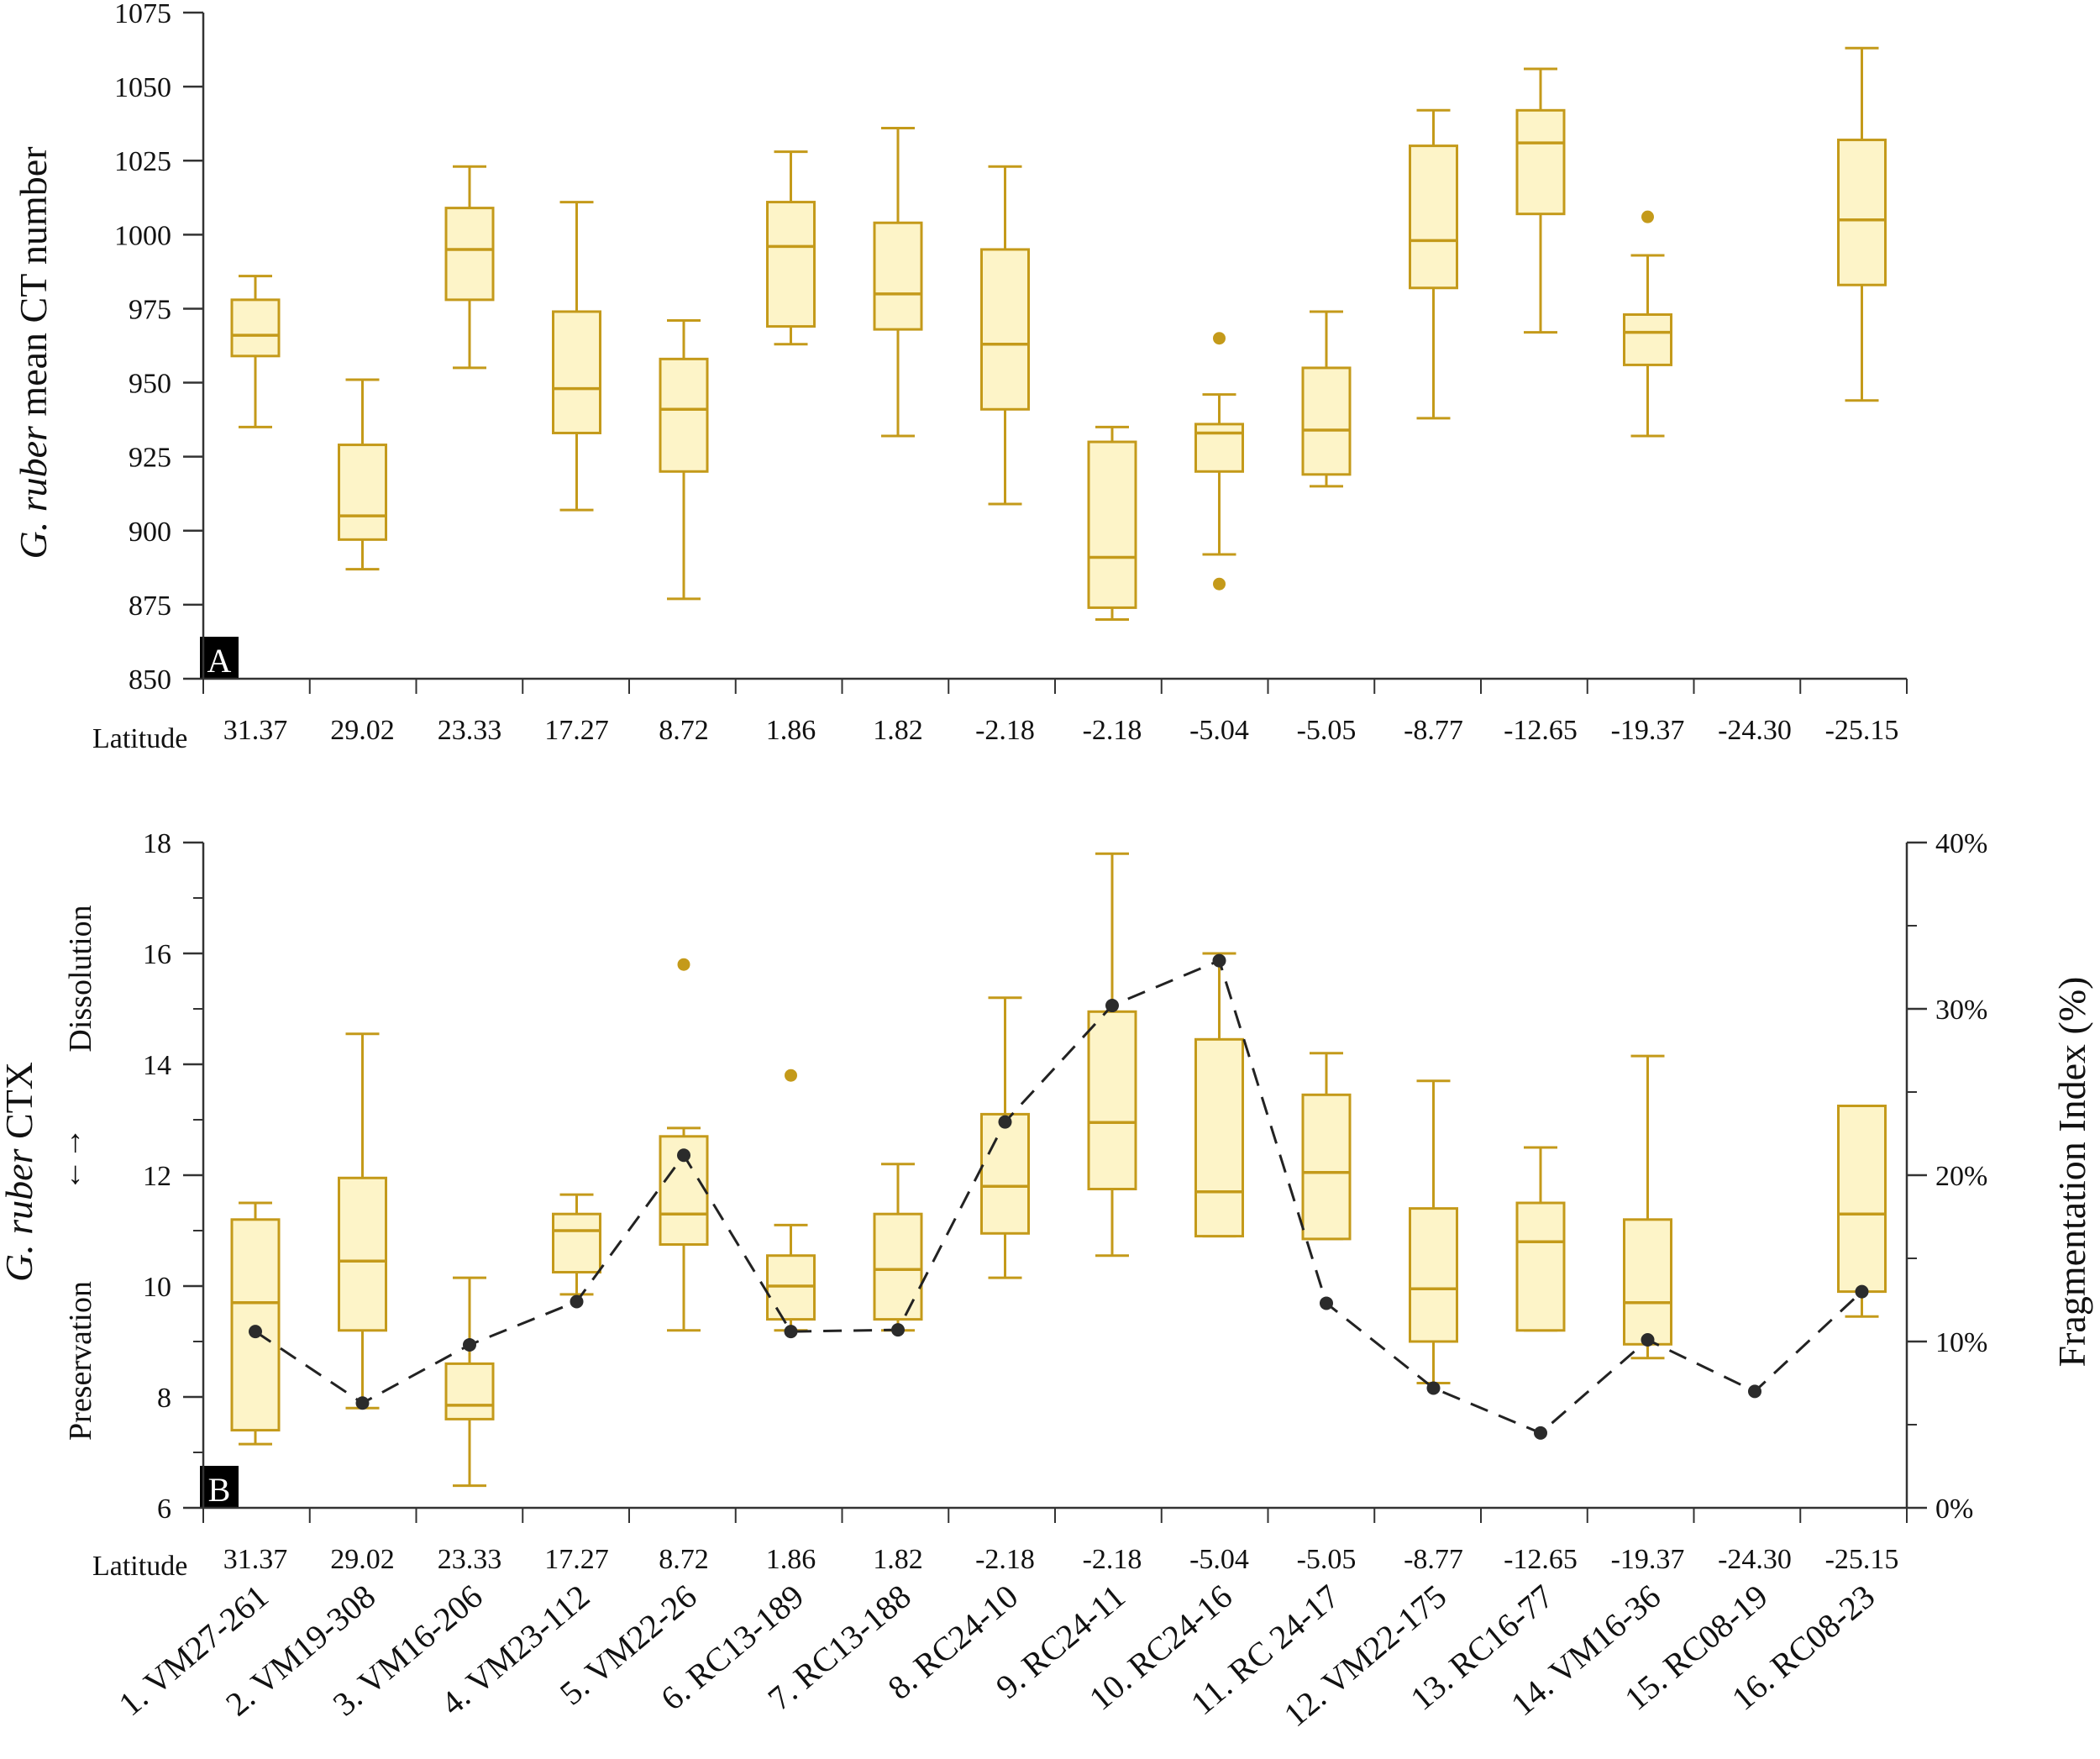 This screenshot has width=2100, height=1759. Describe the element at coordinates (157, 843) in the screenshot. I see `y-tick-label: 18` at that location.